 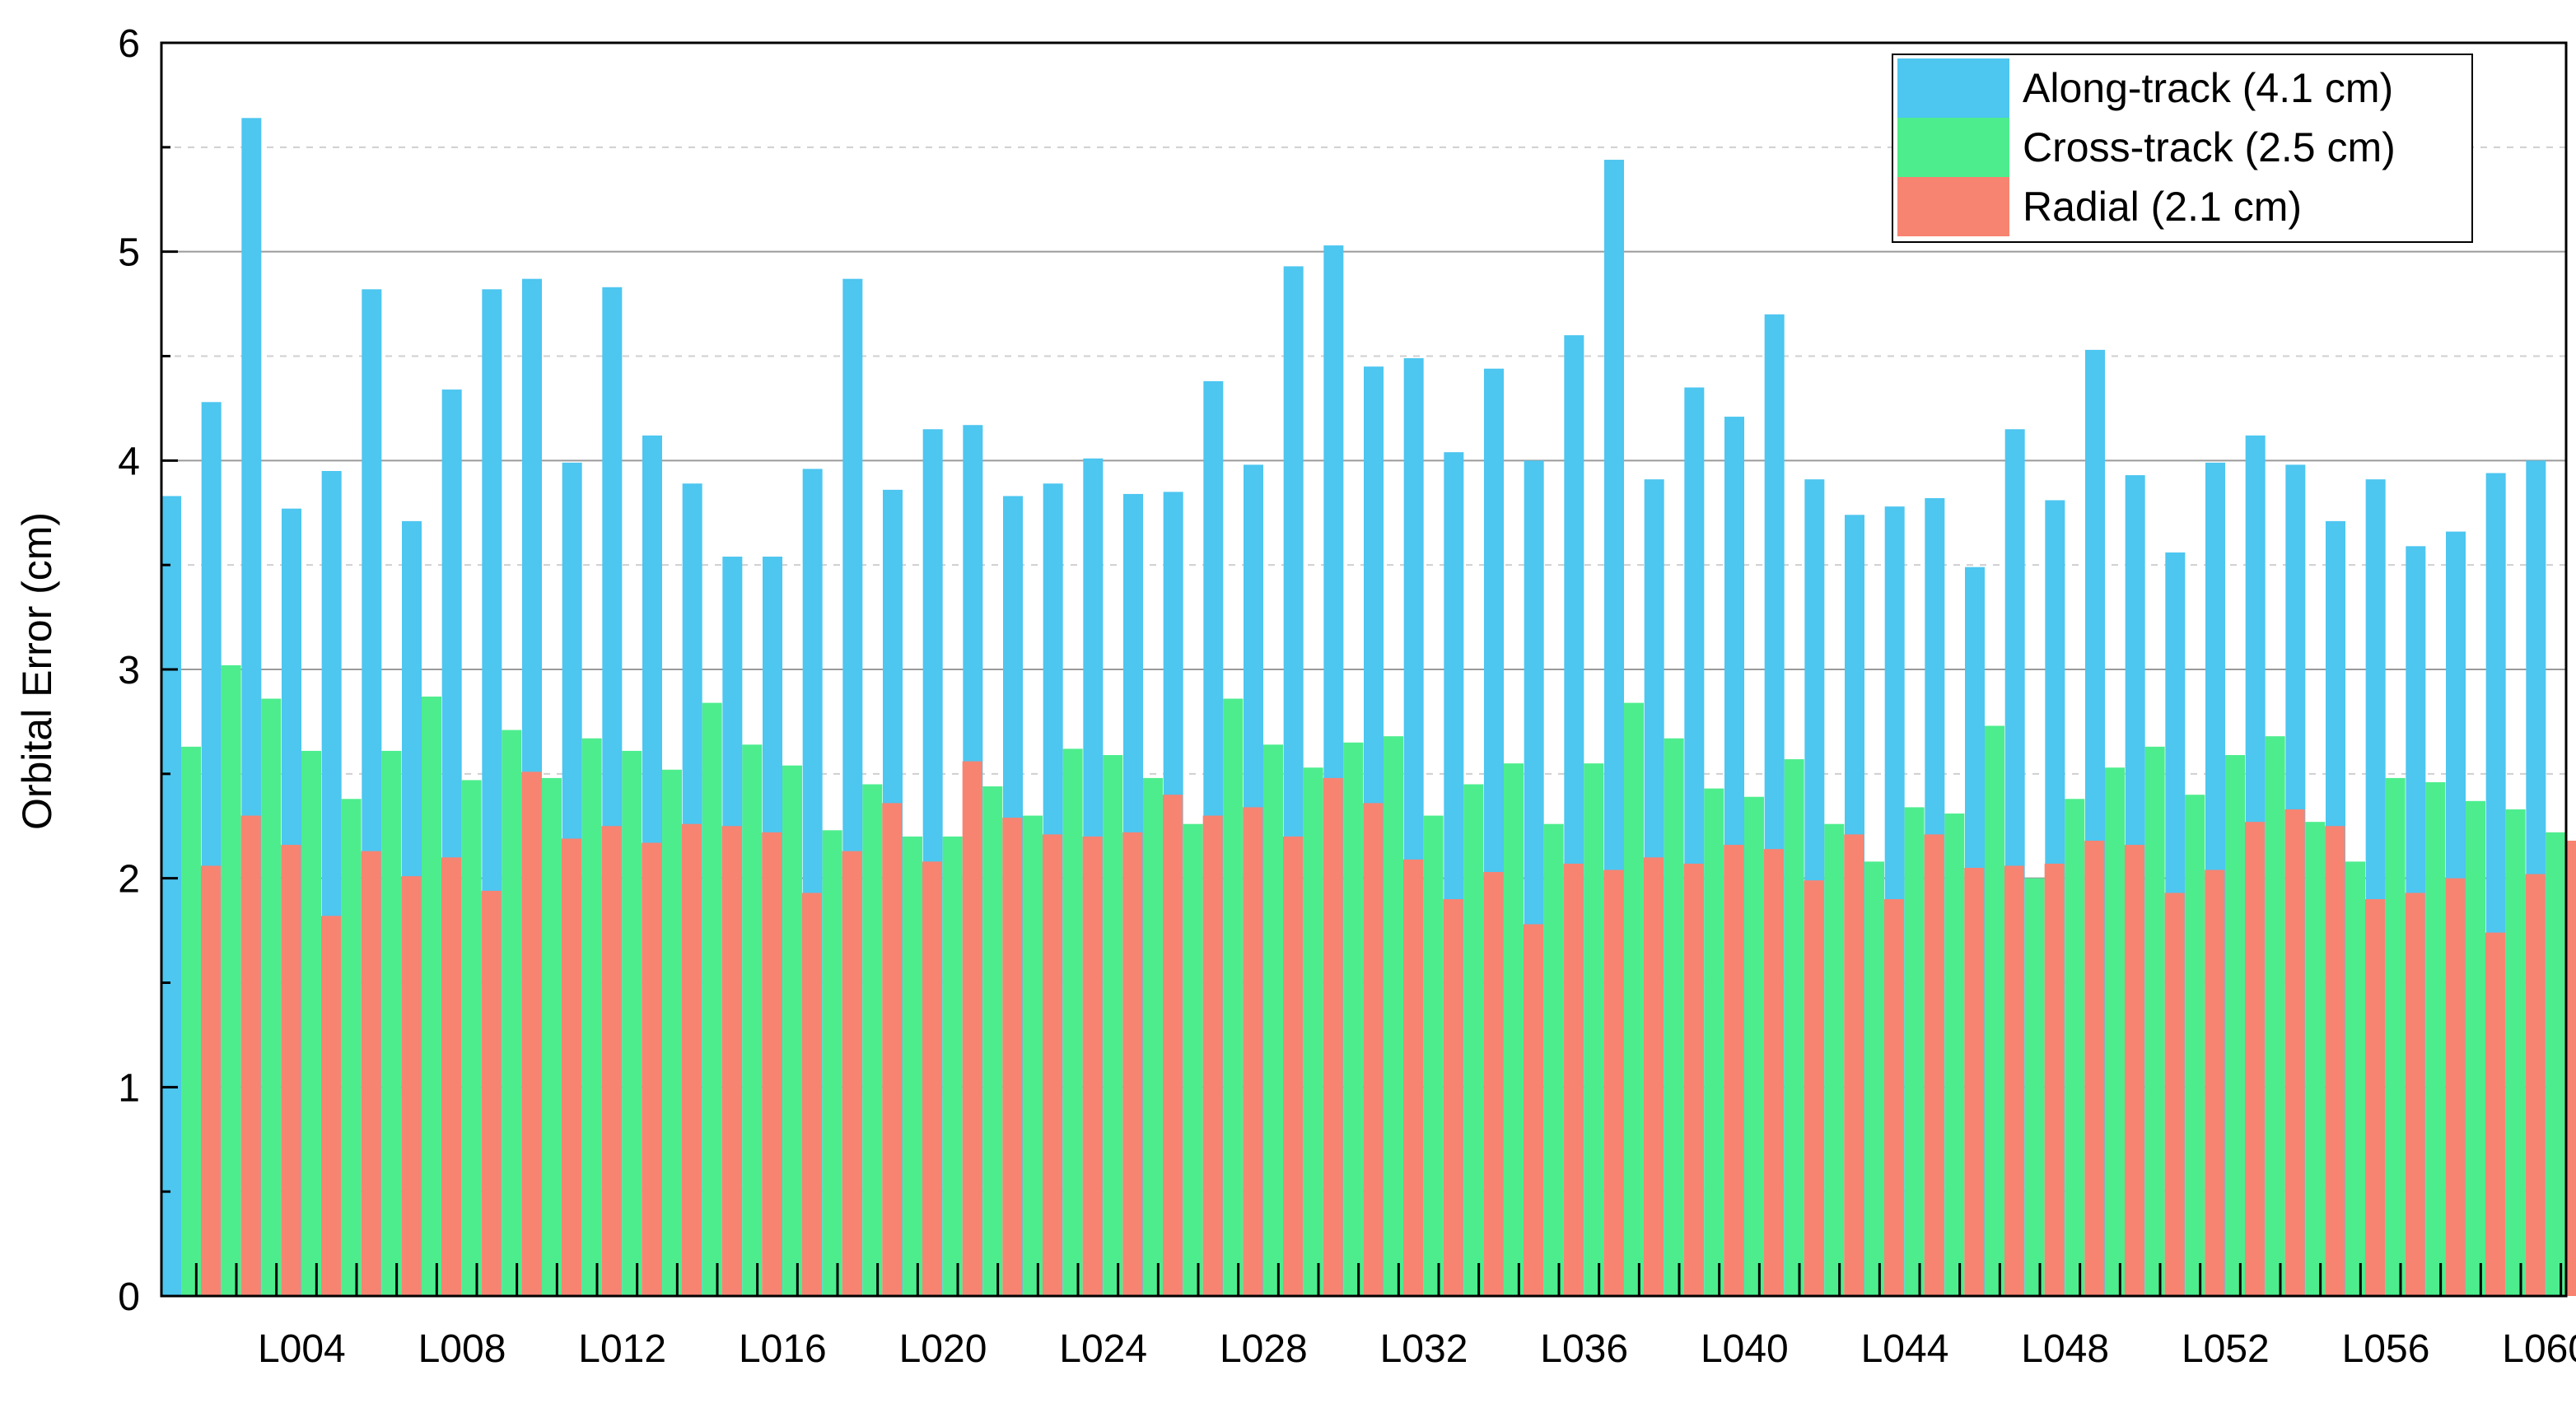 What do you see at coordinates (291, 1070) in the screenshot?
I see `bar-radial-l003` at bounding box center [291, 1070].